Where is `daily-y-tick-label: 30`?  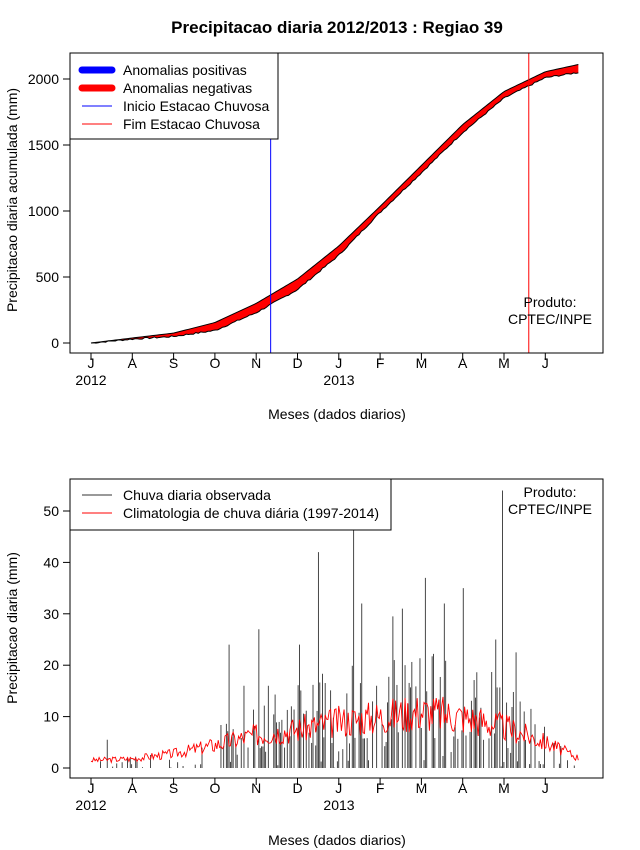 daily-y-tick-label: 30 is located at coordinates (51, 614).